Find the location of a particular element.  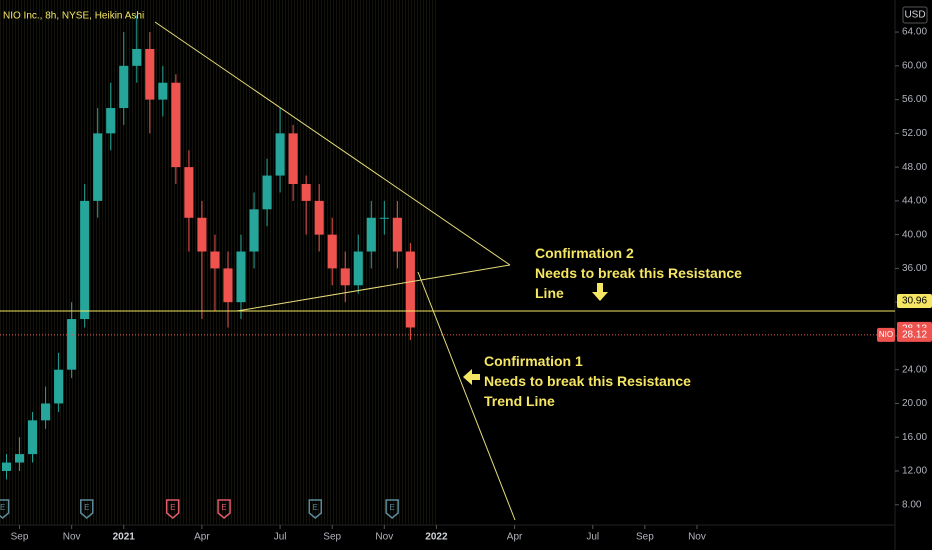

last-price-label: 28.12 is located at coordinates (914, 335).